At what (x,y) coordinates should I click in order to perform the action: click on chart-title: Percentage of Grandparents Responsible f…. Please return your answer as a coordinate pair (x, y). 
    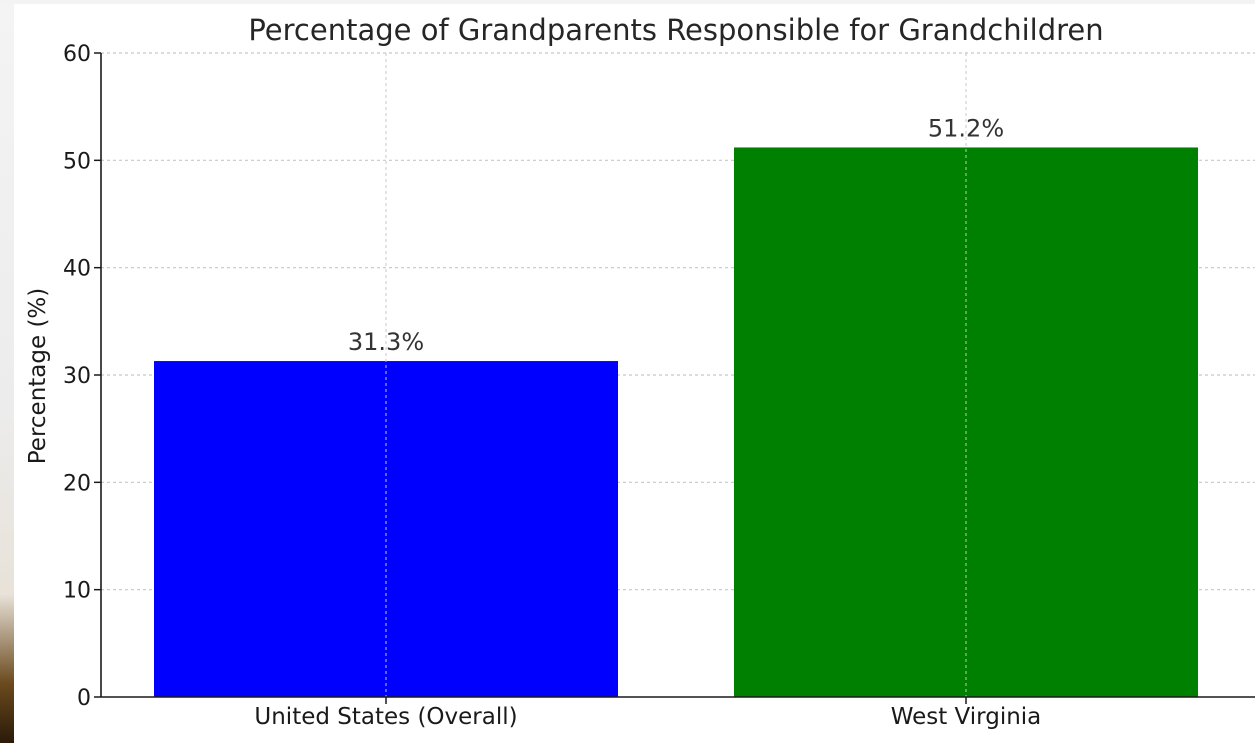
    Looking at the image, I should click on (675, 30).